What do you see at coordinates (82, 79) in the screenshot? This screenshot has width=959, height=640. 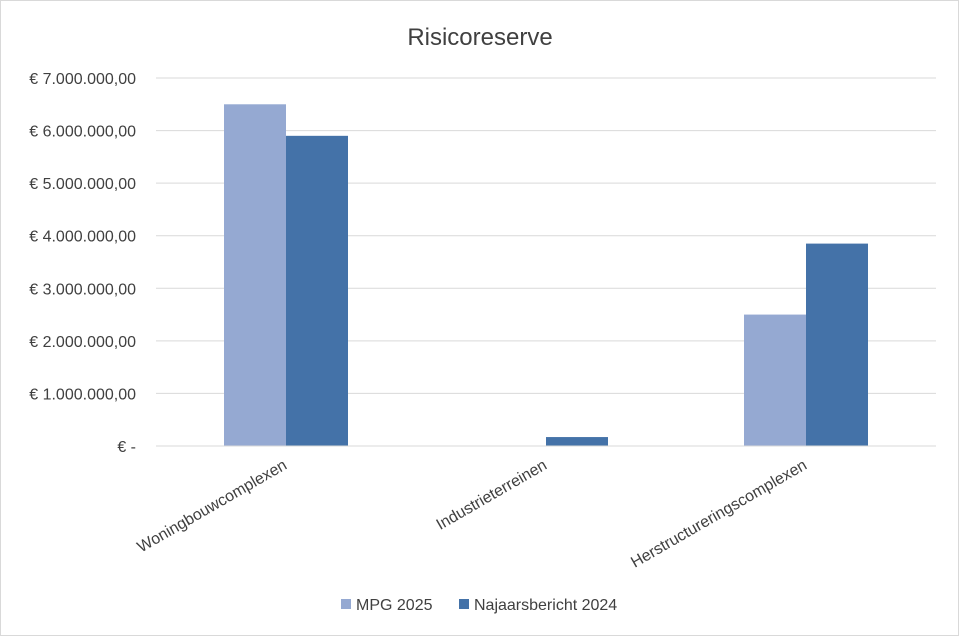 I see `y-tick-label: € 7.000.000,00` at bounding box center [82, 79].